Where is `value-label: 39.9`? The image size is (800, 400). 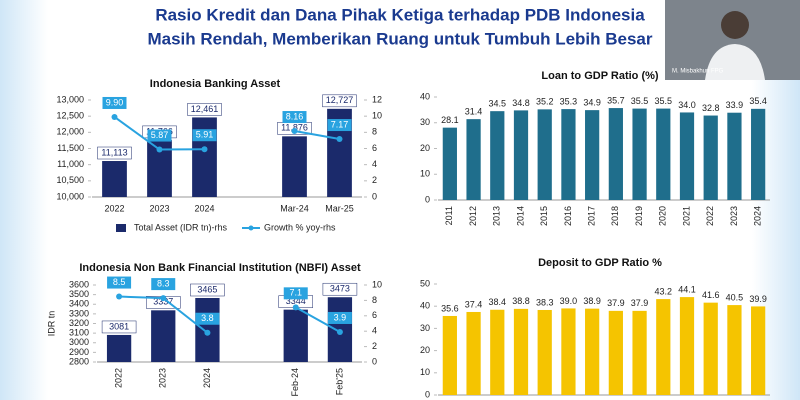 value-label: 39.9 is located at coordinates (758, 299).